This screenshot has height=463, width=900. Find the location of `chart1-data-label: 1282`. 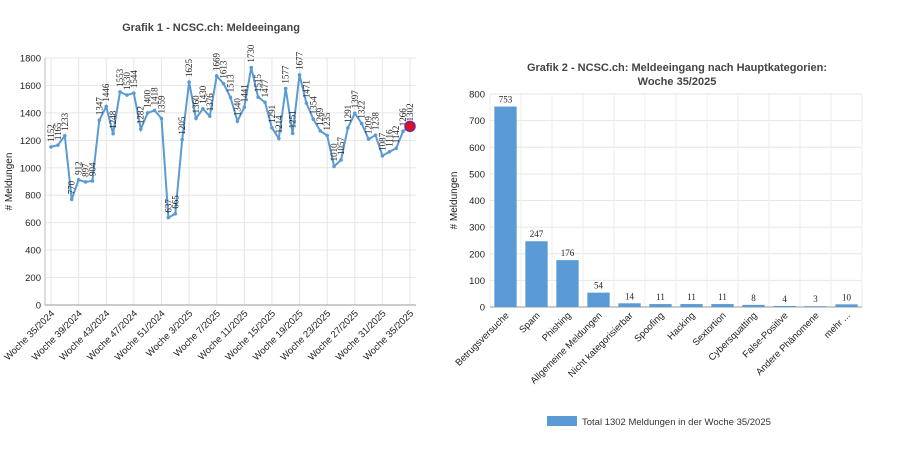

chart1-data-label: 1282 is located at coordinates (141, 115).